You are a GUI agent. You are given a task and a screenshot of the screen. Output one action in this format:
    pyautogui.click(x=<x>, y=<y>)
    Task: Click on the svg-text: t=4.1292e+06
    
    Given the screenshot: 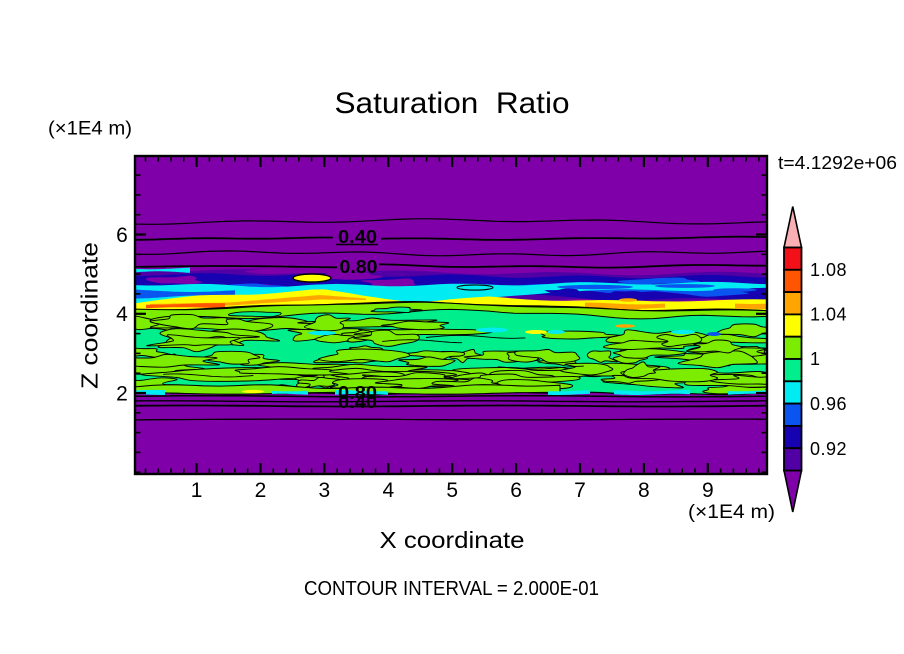 What is the action you would take?
    pyautogui.click(x=837, y=162)
    